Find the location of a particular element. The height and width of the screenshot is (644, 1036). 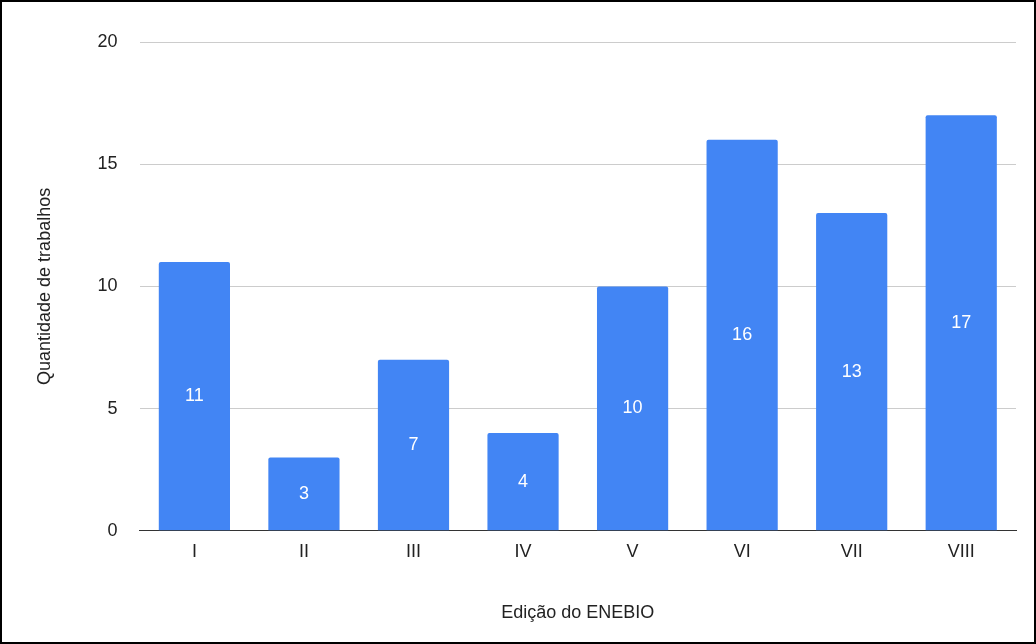

data-label: 13 is located at coordinates (851, 370).